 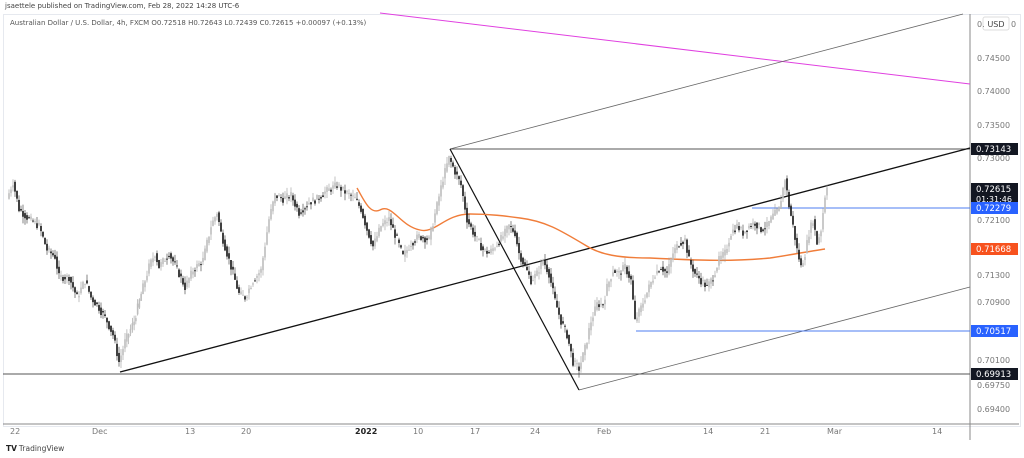 I want to click on svg-text: USD, so click(x=995, y=24).